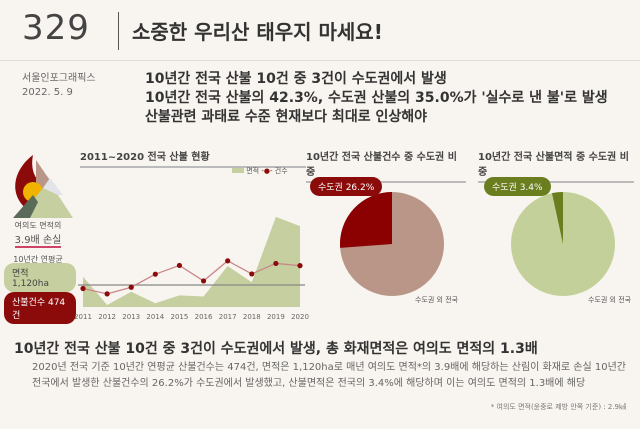  I want to click on pie1-rest-label: 수도권 외 전국, so click(437, 300).